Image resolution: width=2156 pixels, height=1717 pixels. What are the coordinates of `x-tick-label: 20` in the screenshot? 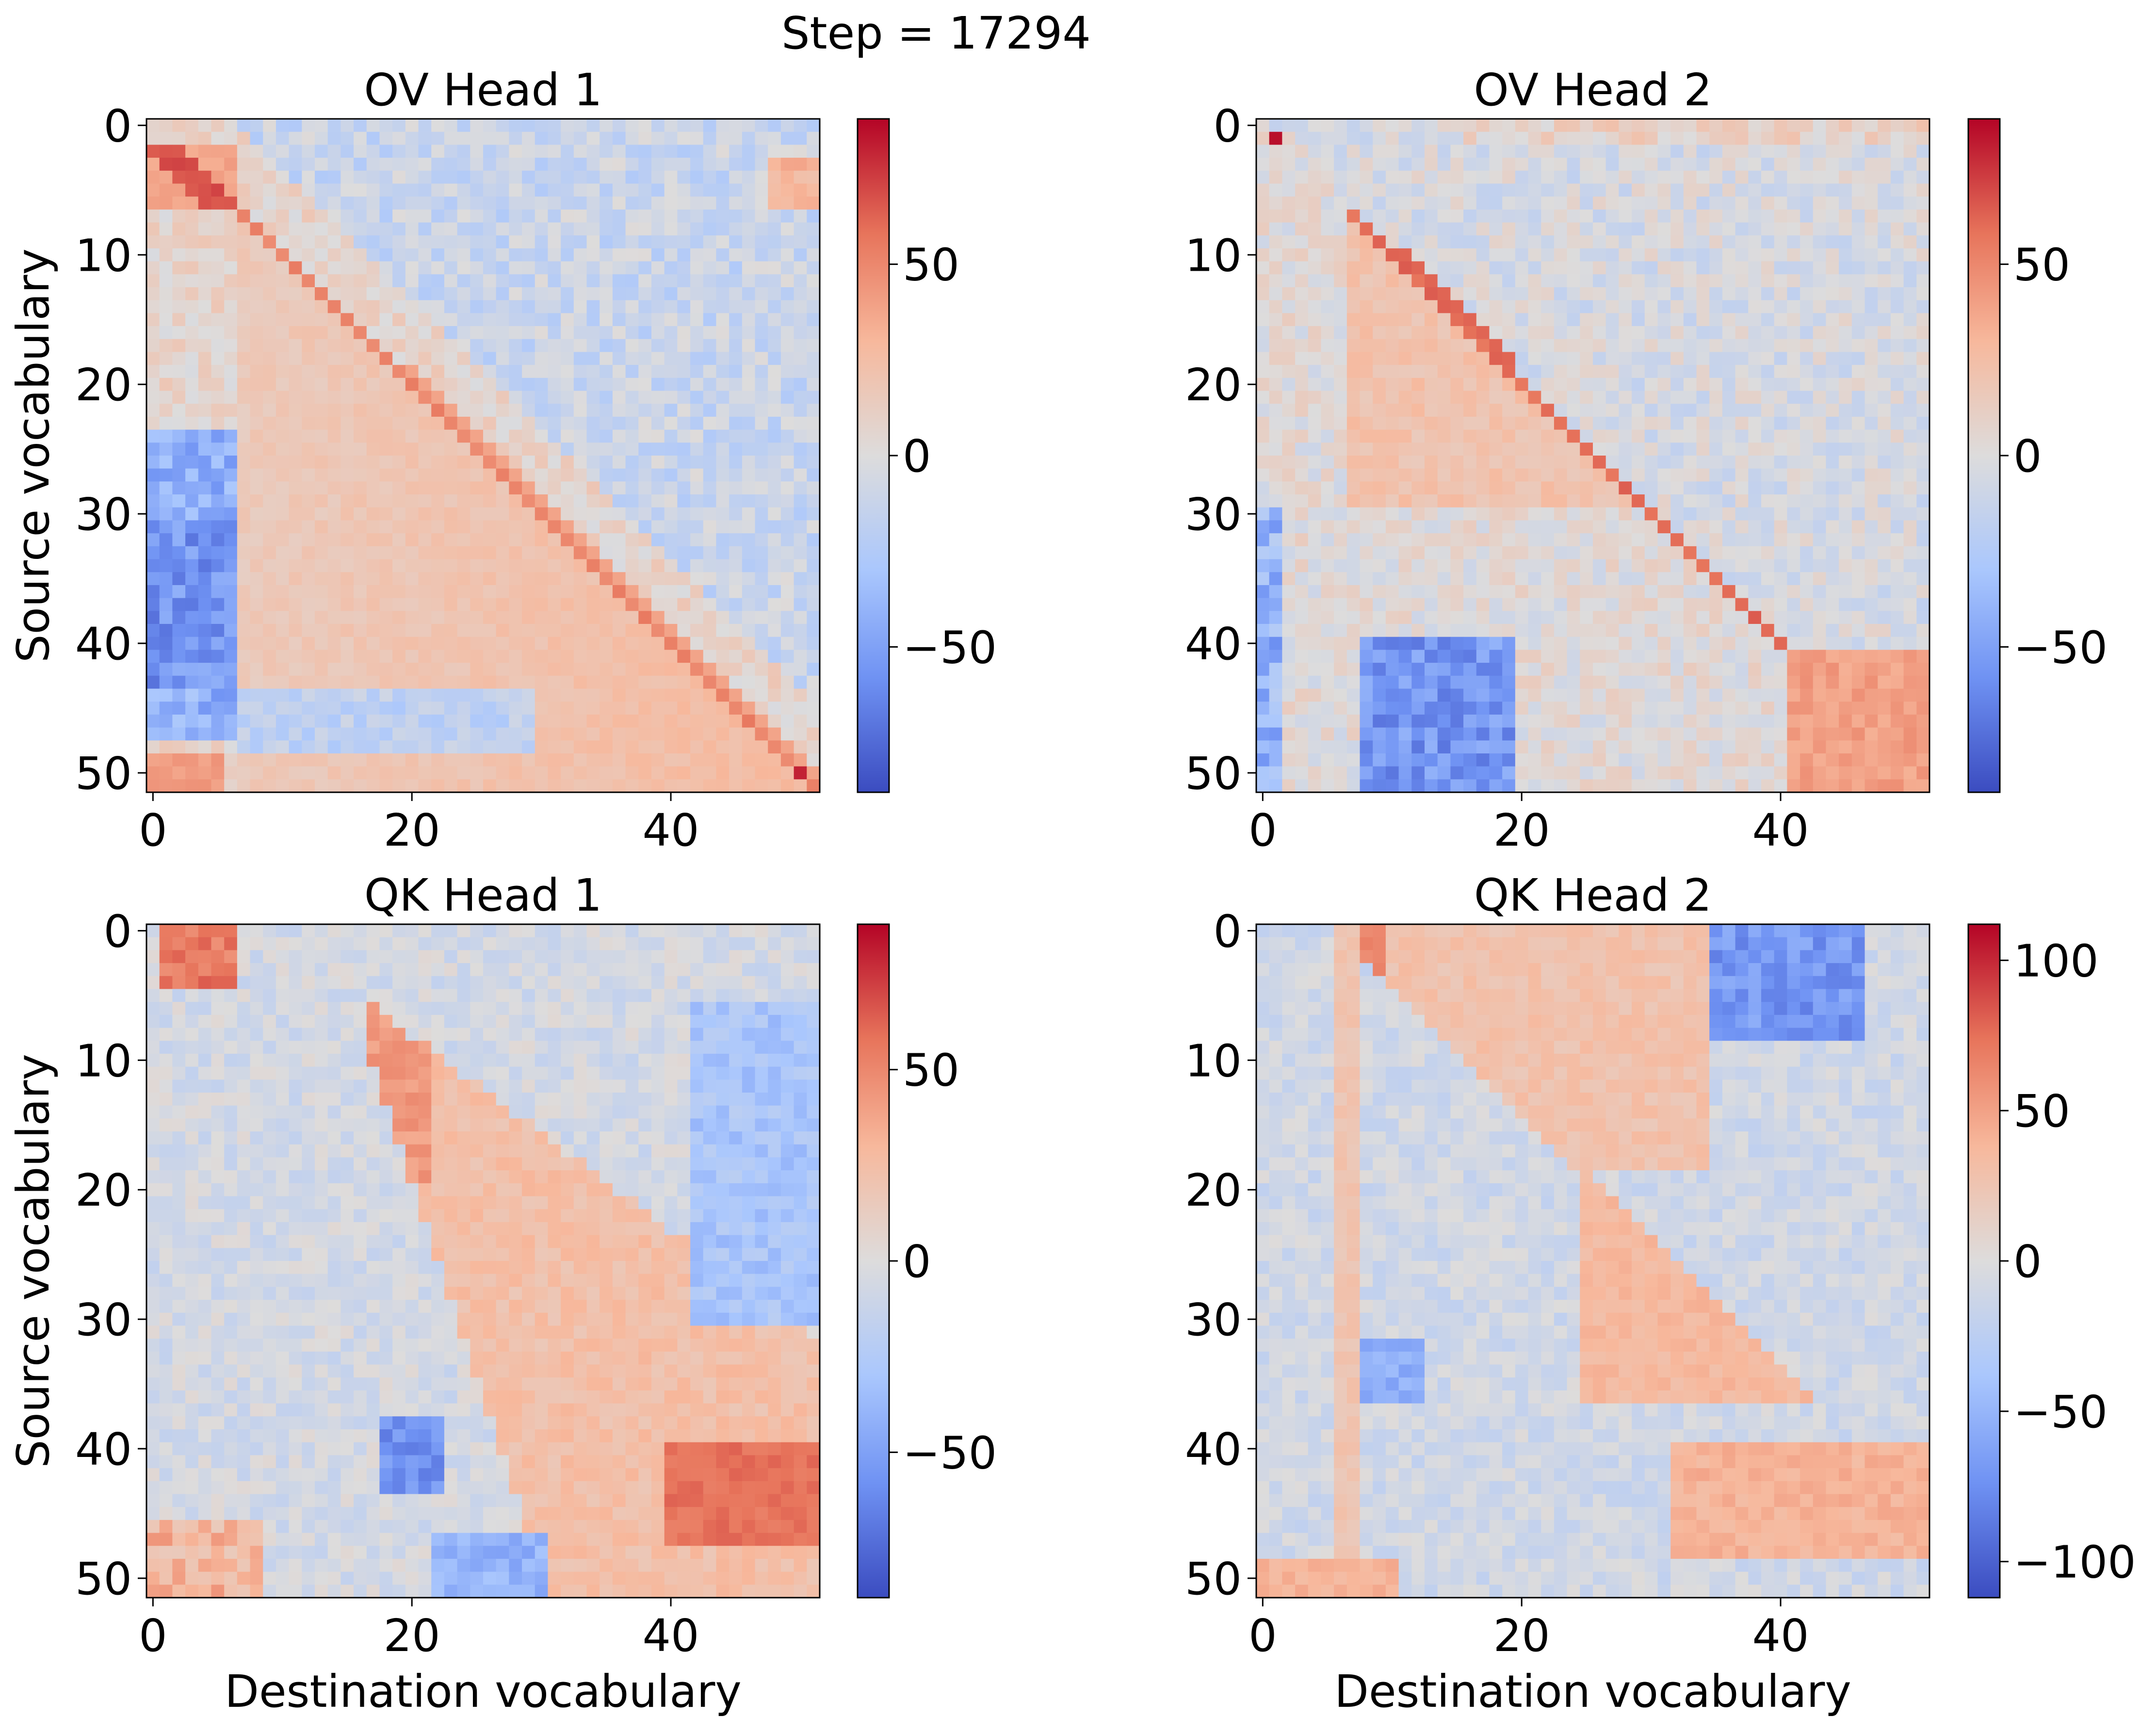 It's located at (412, 830).